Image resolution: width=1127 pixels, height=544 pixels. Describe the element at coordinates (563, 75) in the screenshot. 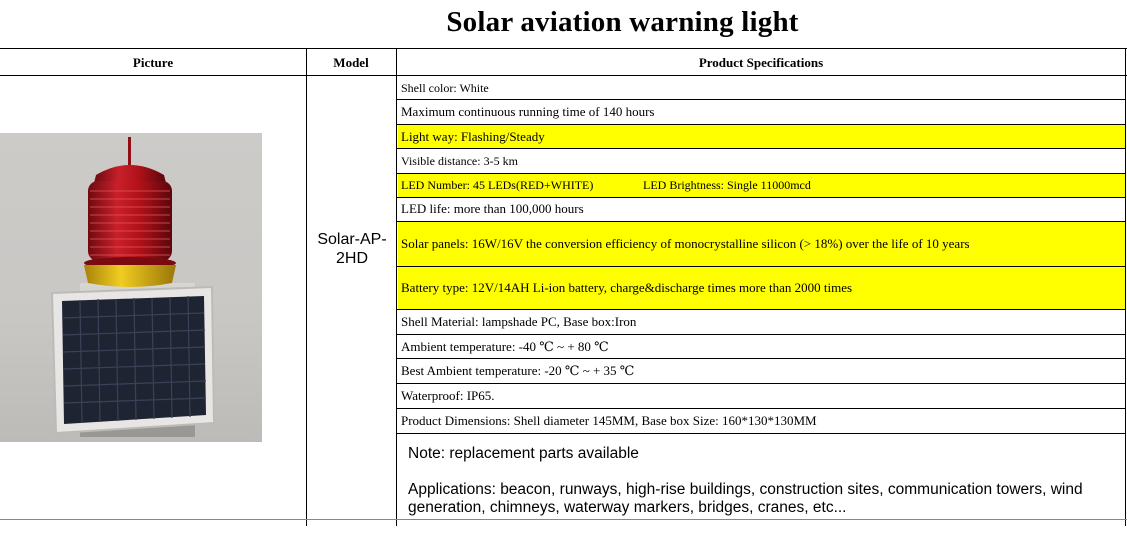

I see `header-bottom-border` at that location.